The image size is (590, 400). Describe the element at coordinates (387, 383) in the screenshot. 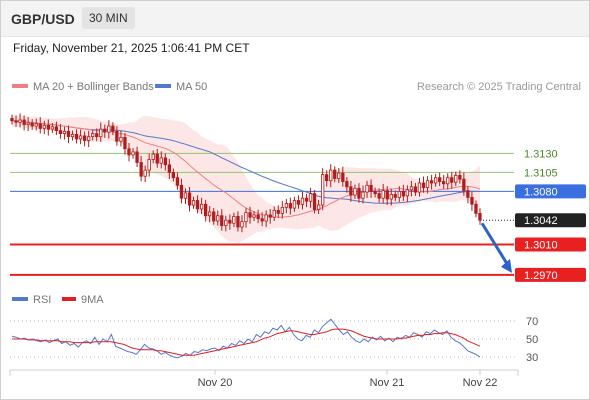

I see `x-tick-label: Nov 21` at that location.